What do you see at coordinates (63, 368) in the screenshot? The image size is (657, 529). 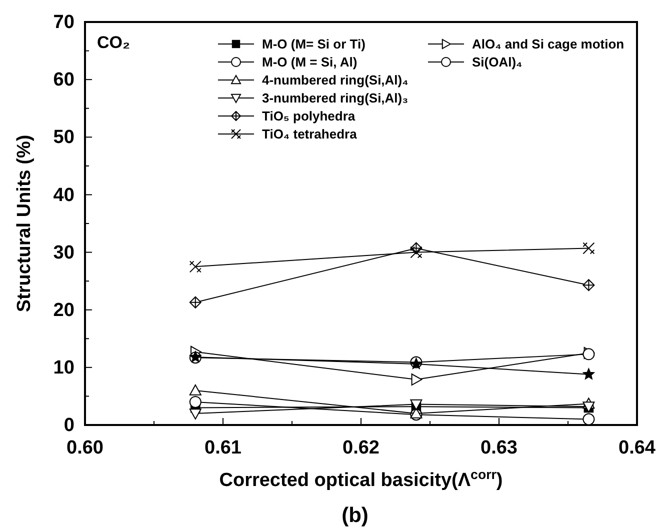 I see `y-tick-label: 10` at bounding box center [63, 368].